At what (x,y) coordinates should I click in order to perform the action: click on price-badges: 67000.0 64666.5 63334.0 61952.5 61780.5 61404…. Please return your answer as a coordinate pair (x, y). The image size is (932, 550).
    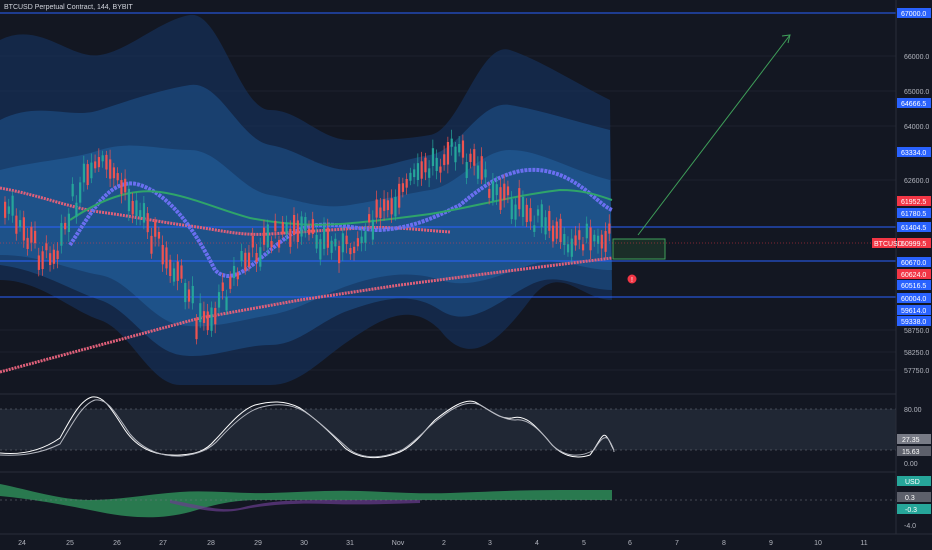
    Looking at the image, I should click on (914, 167).